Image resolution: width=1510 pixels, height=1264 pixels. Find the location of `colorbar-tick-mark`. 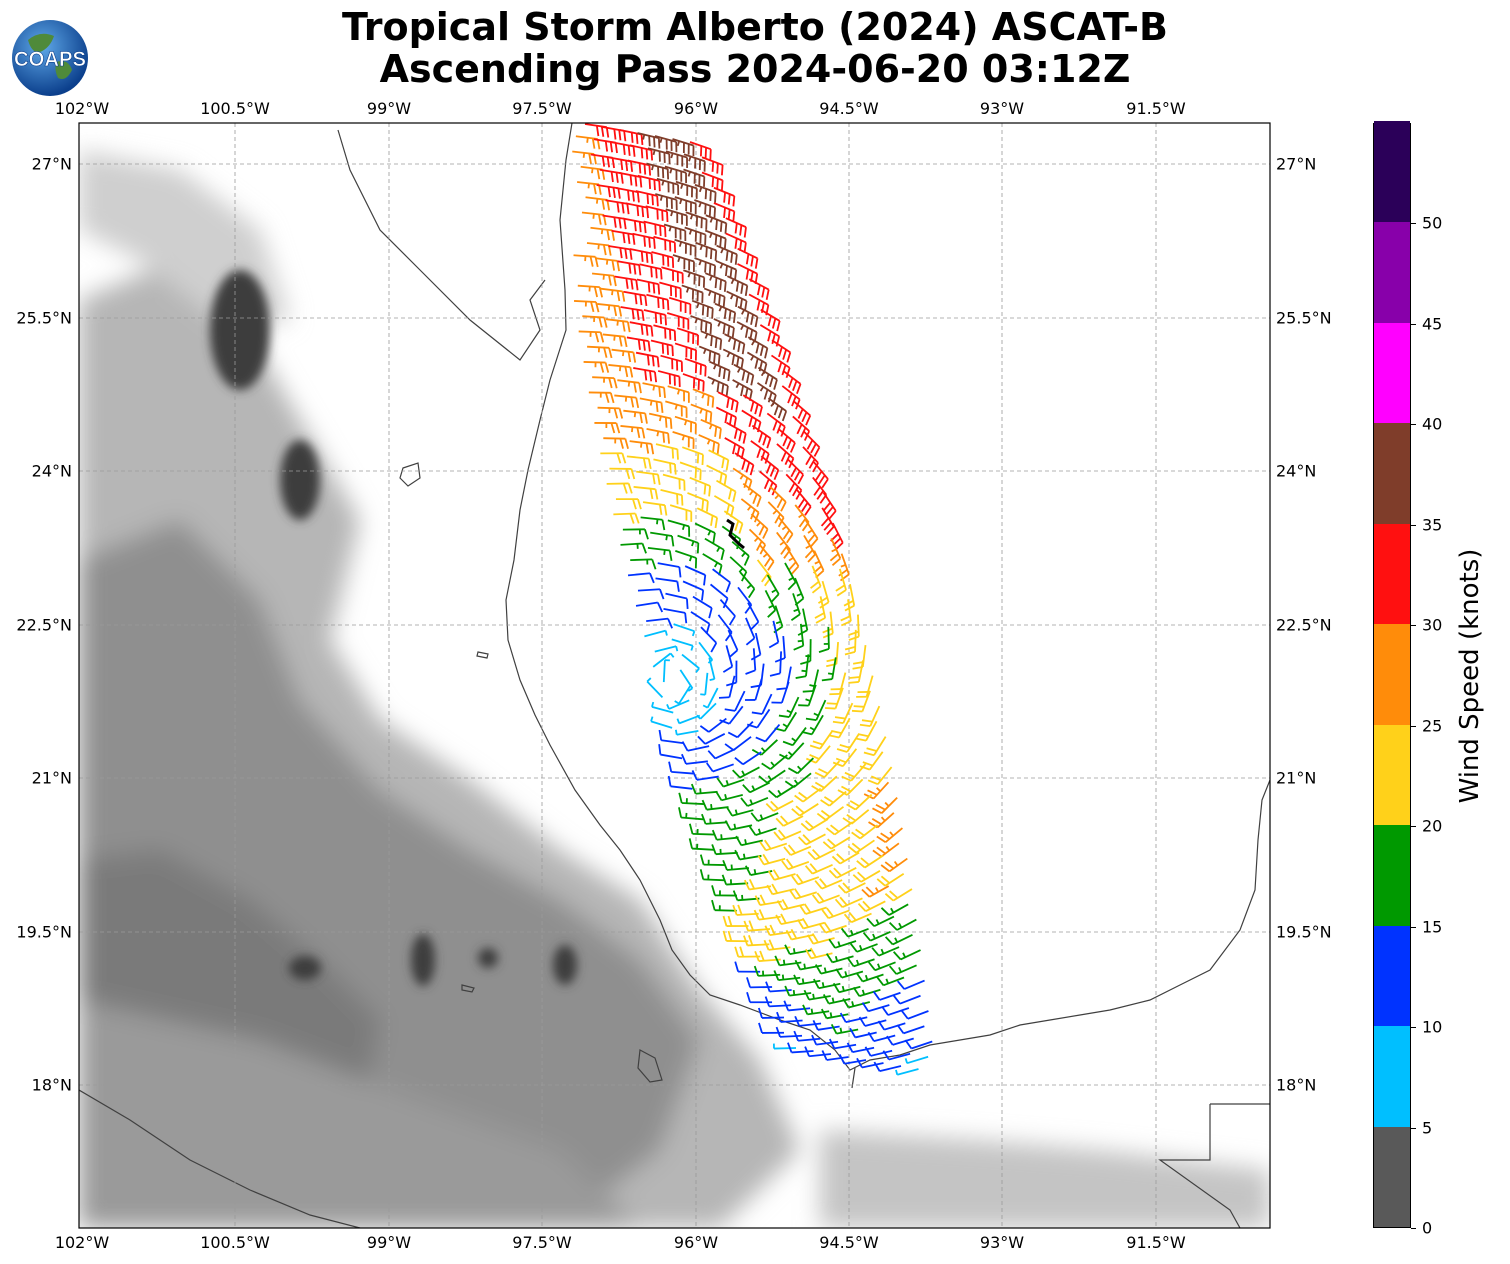

colorbar-tick-mark is located at coordinates (1413, 1128).